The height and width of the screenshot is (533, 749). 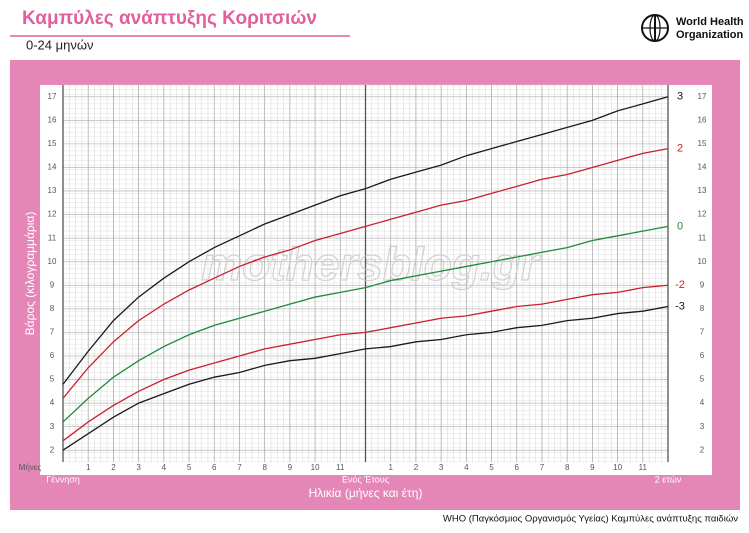 I want to click on y-tick-label: 2, so click(x=52, y=449).